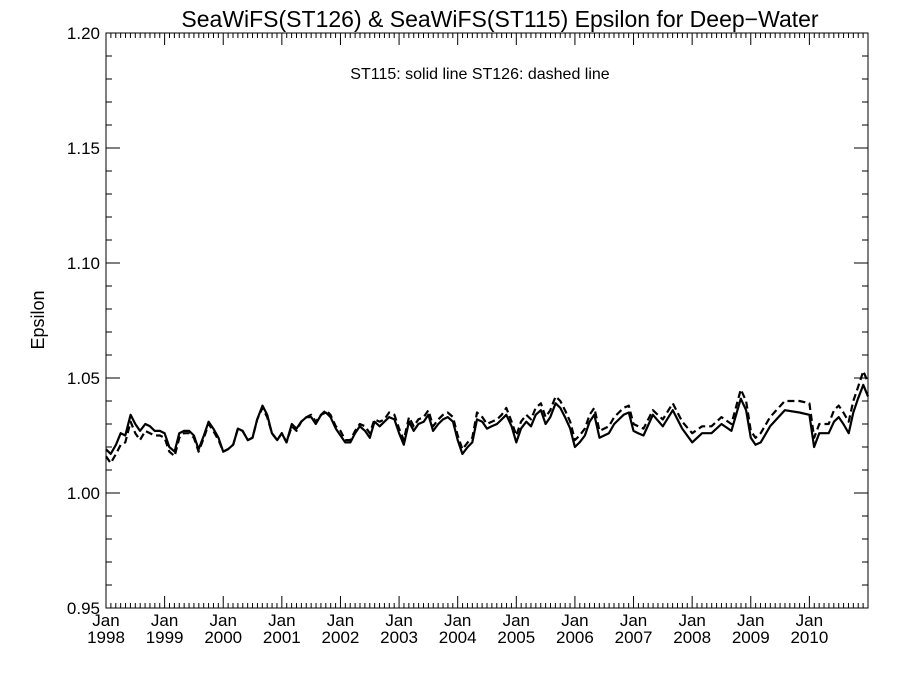 This screenshot has height=675, width=900. I want to click on x-tick-year: 2002, so click(341, 637).